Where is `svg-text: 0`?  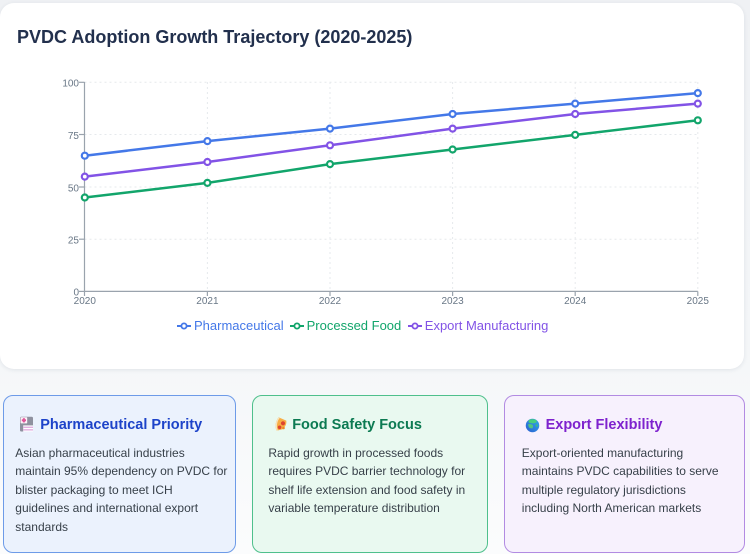
svg-text: 0 is located at coordinates (76, 293).